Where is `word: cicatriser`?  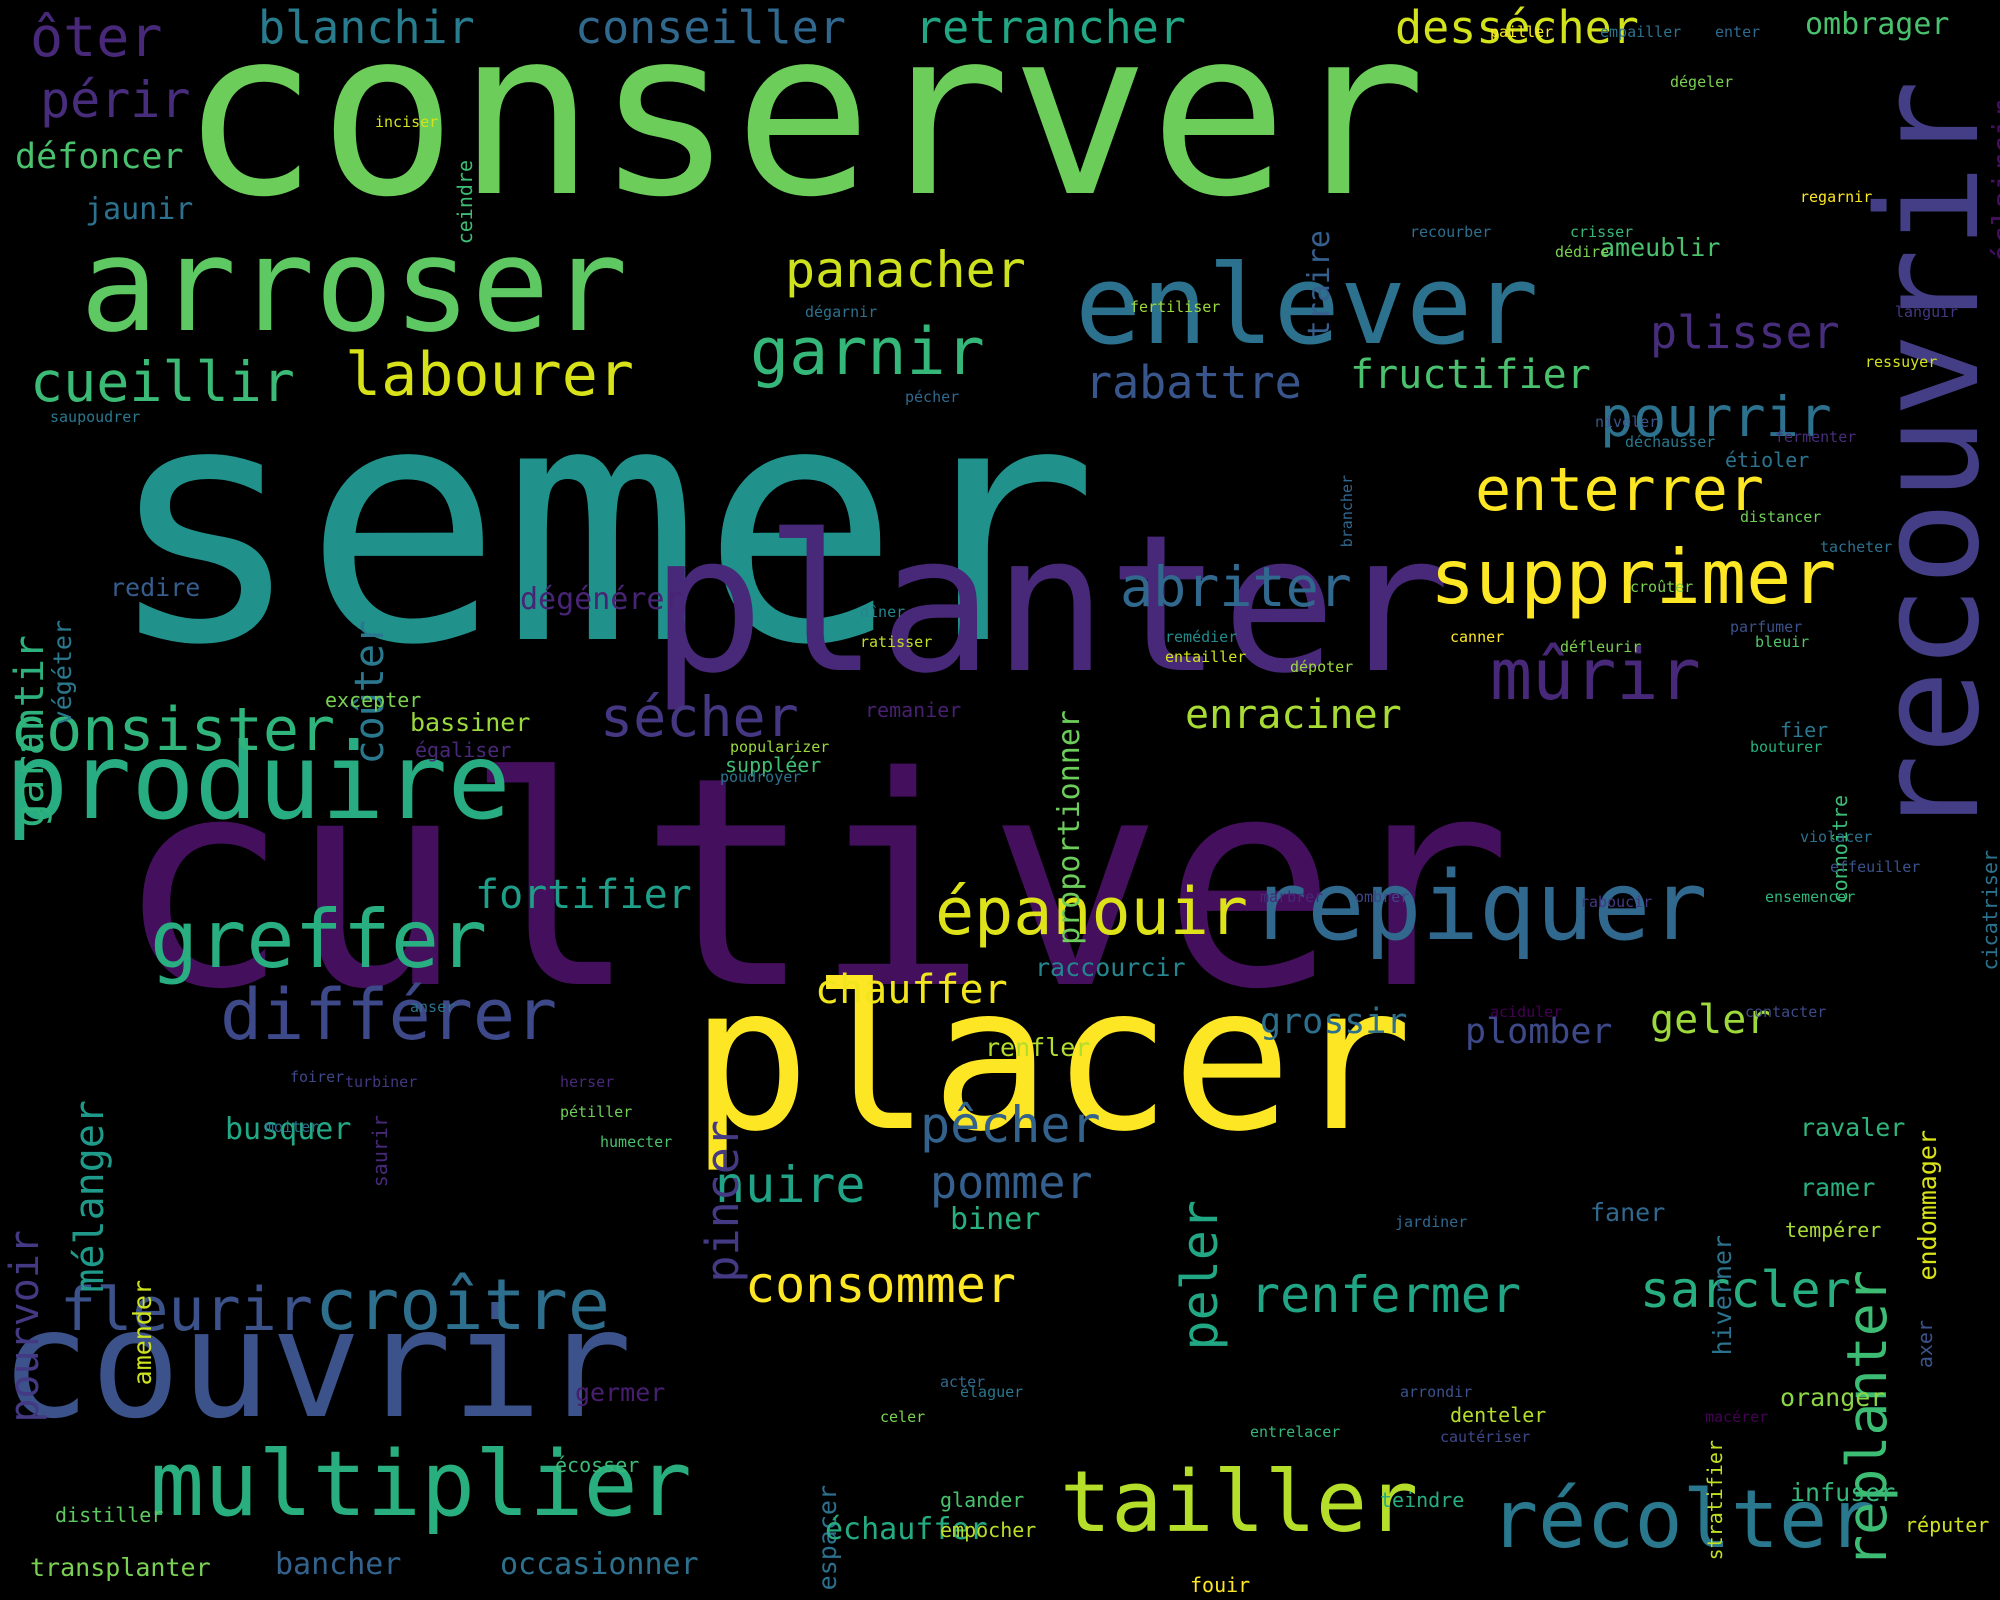
word: cicatriser is located at coordinates (1989, 910).